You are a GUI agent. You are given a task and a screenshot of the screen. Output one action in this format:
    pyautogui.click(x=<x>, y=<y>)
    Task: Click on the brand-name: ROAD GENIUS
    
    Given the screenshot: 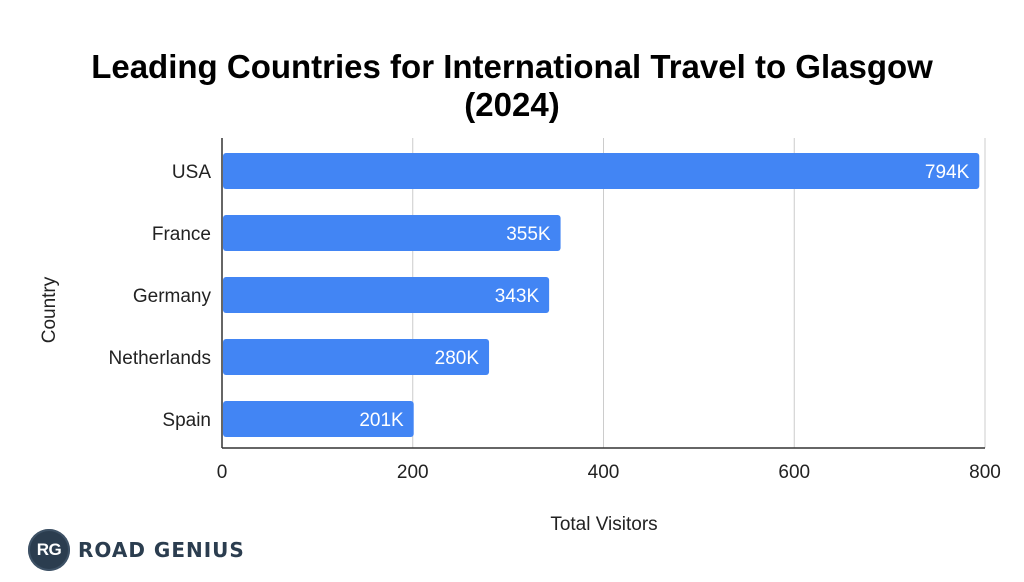 What is the action you would take?
    pyautogui.click(x=161, y=550)
    